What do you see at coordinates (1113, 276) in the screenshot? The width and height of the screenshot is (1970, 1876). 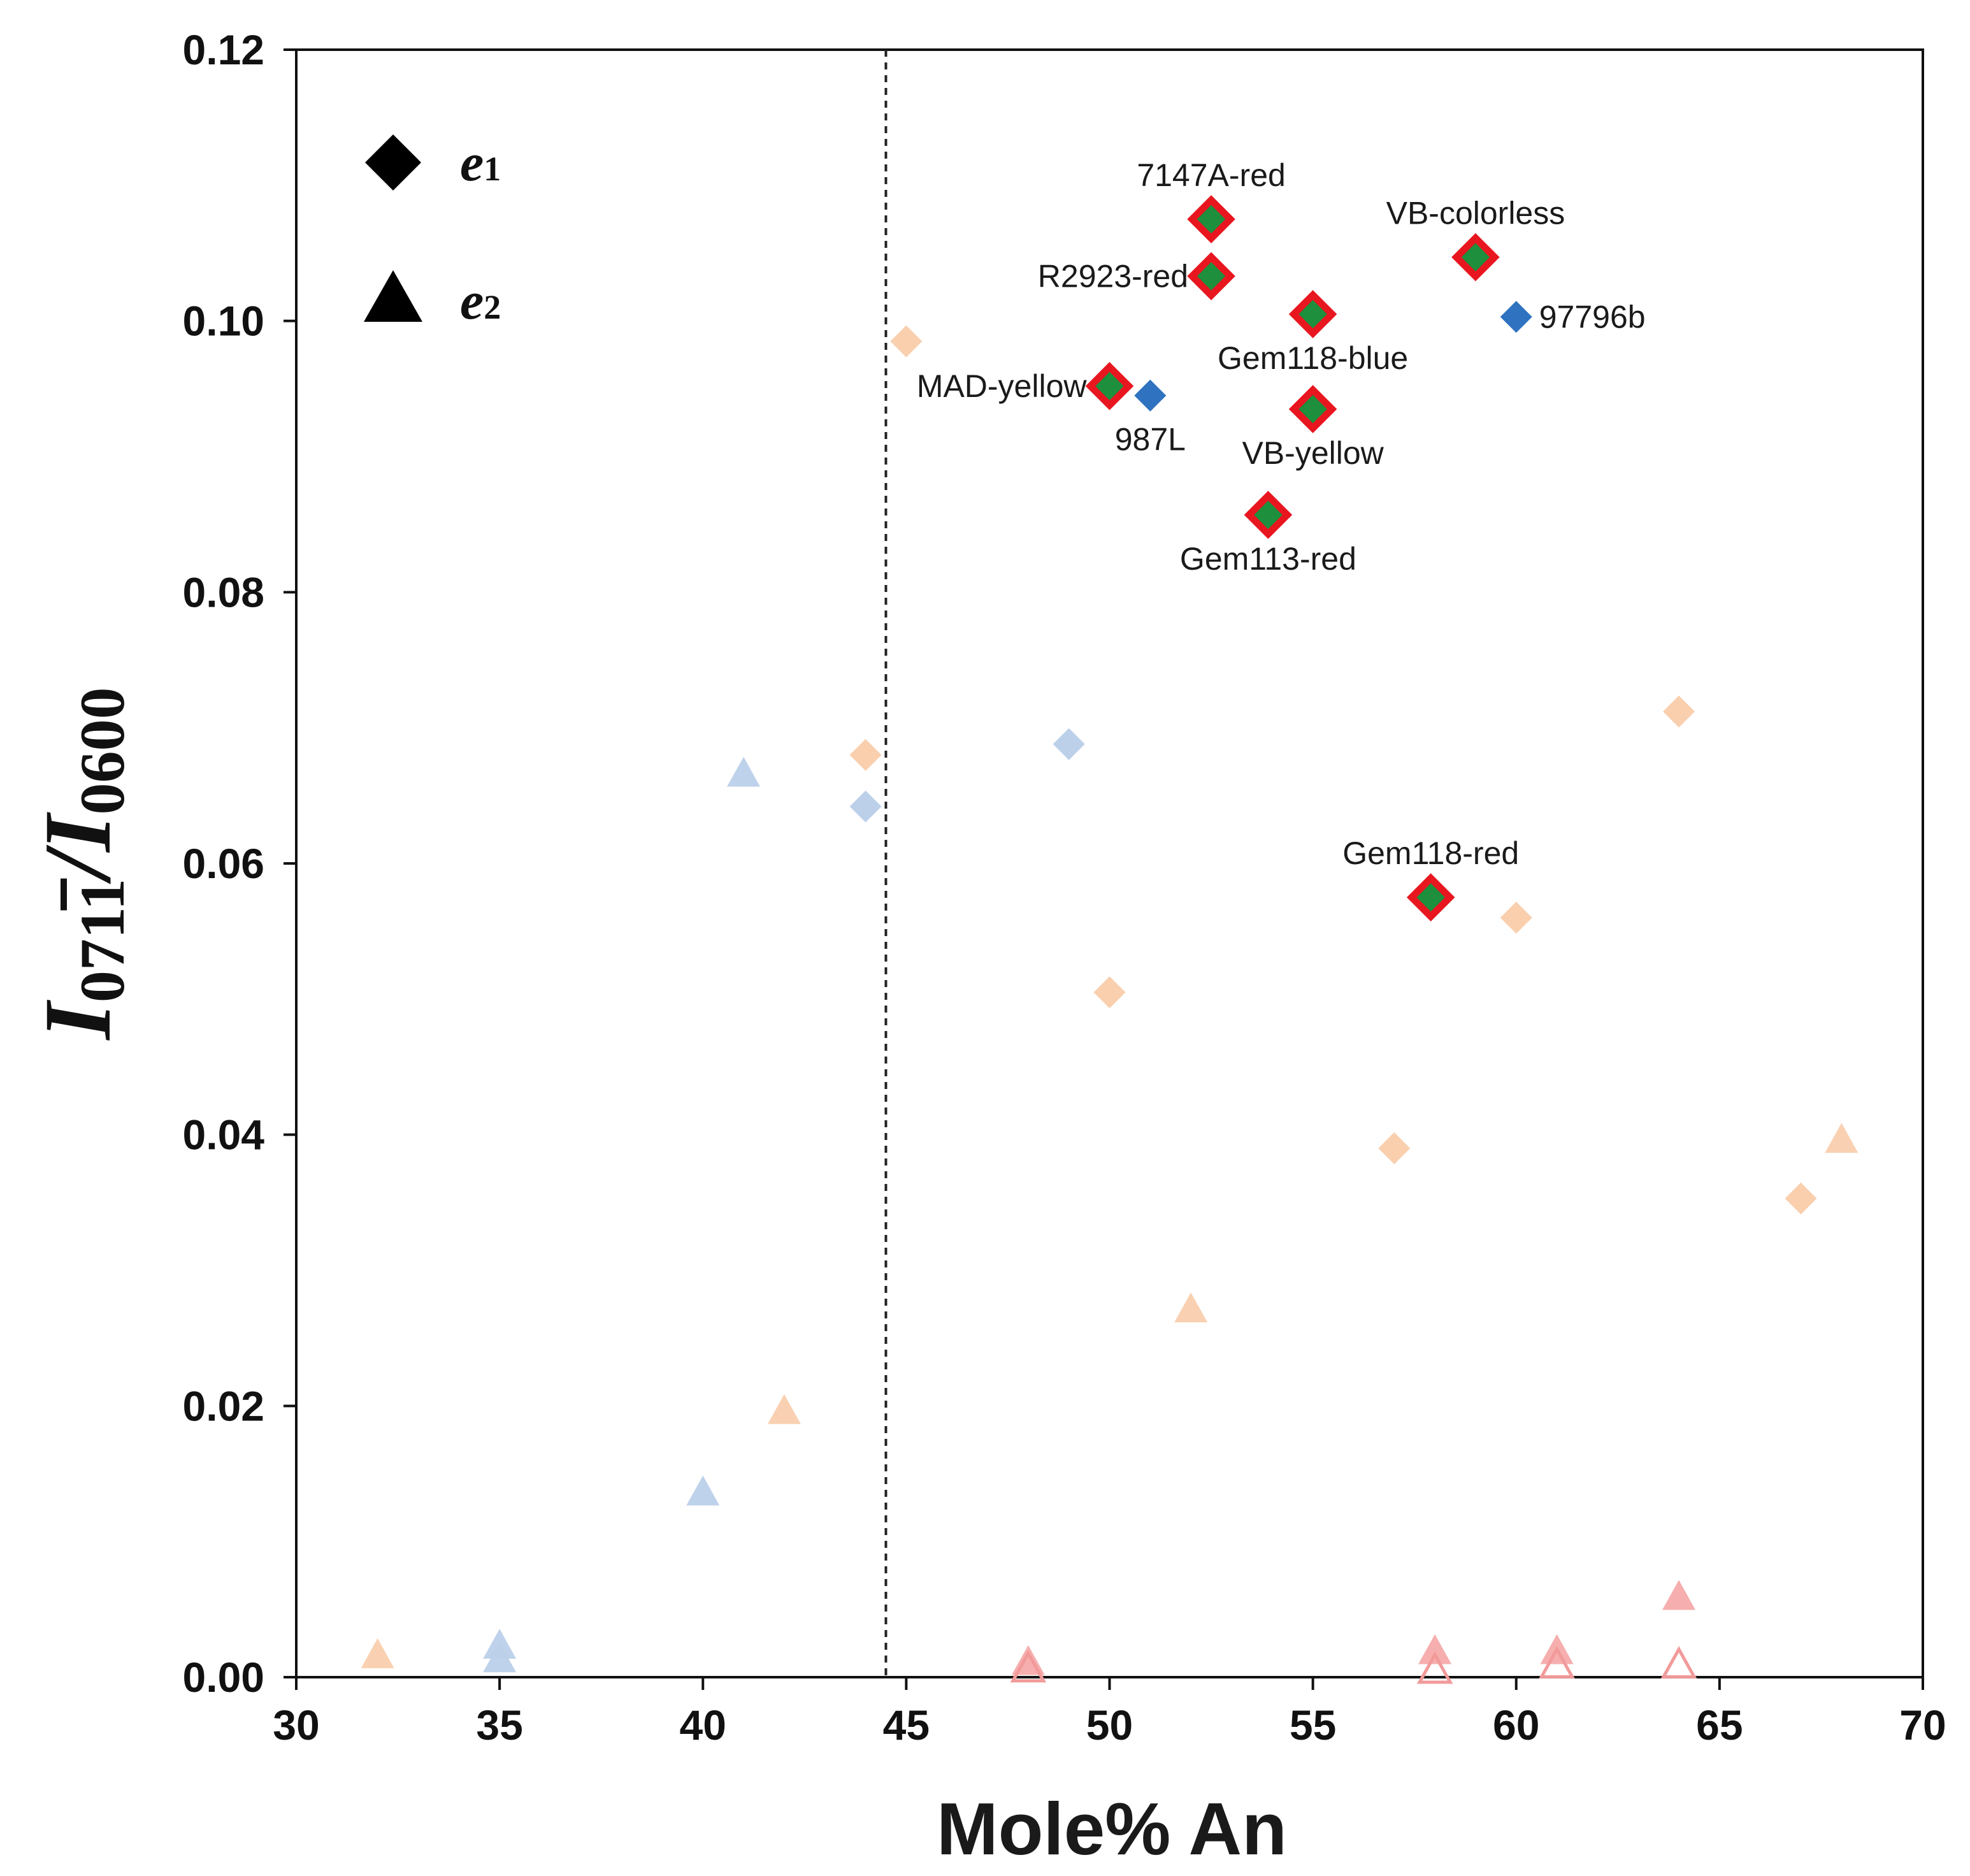 I see `point-label: R2923-red` at bounding box center [1113, 276].